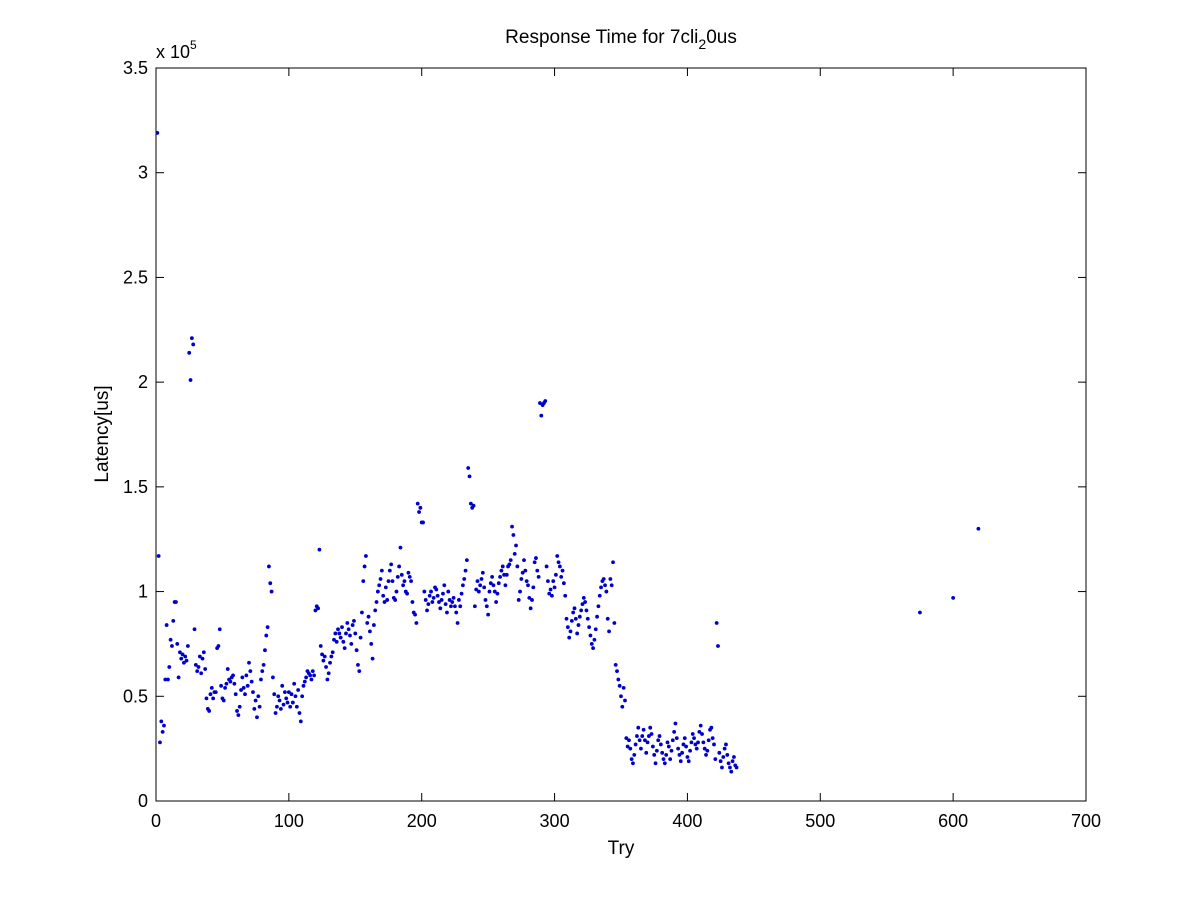 The width and height of the screenshot is (1200, 900). What do you see at coordinates (953, 821) in the screenshot?
I see `x-tick-label: 600` at bounding box center [953, 821].